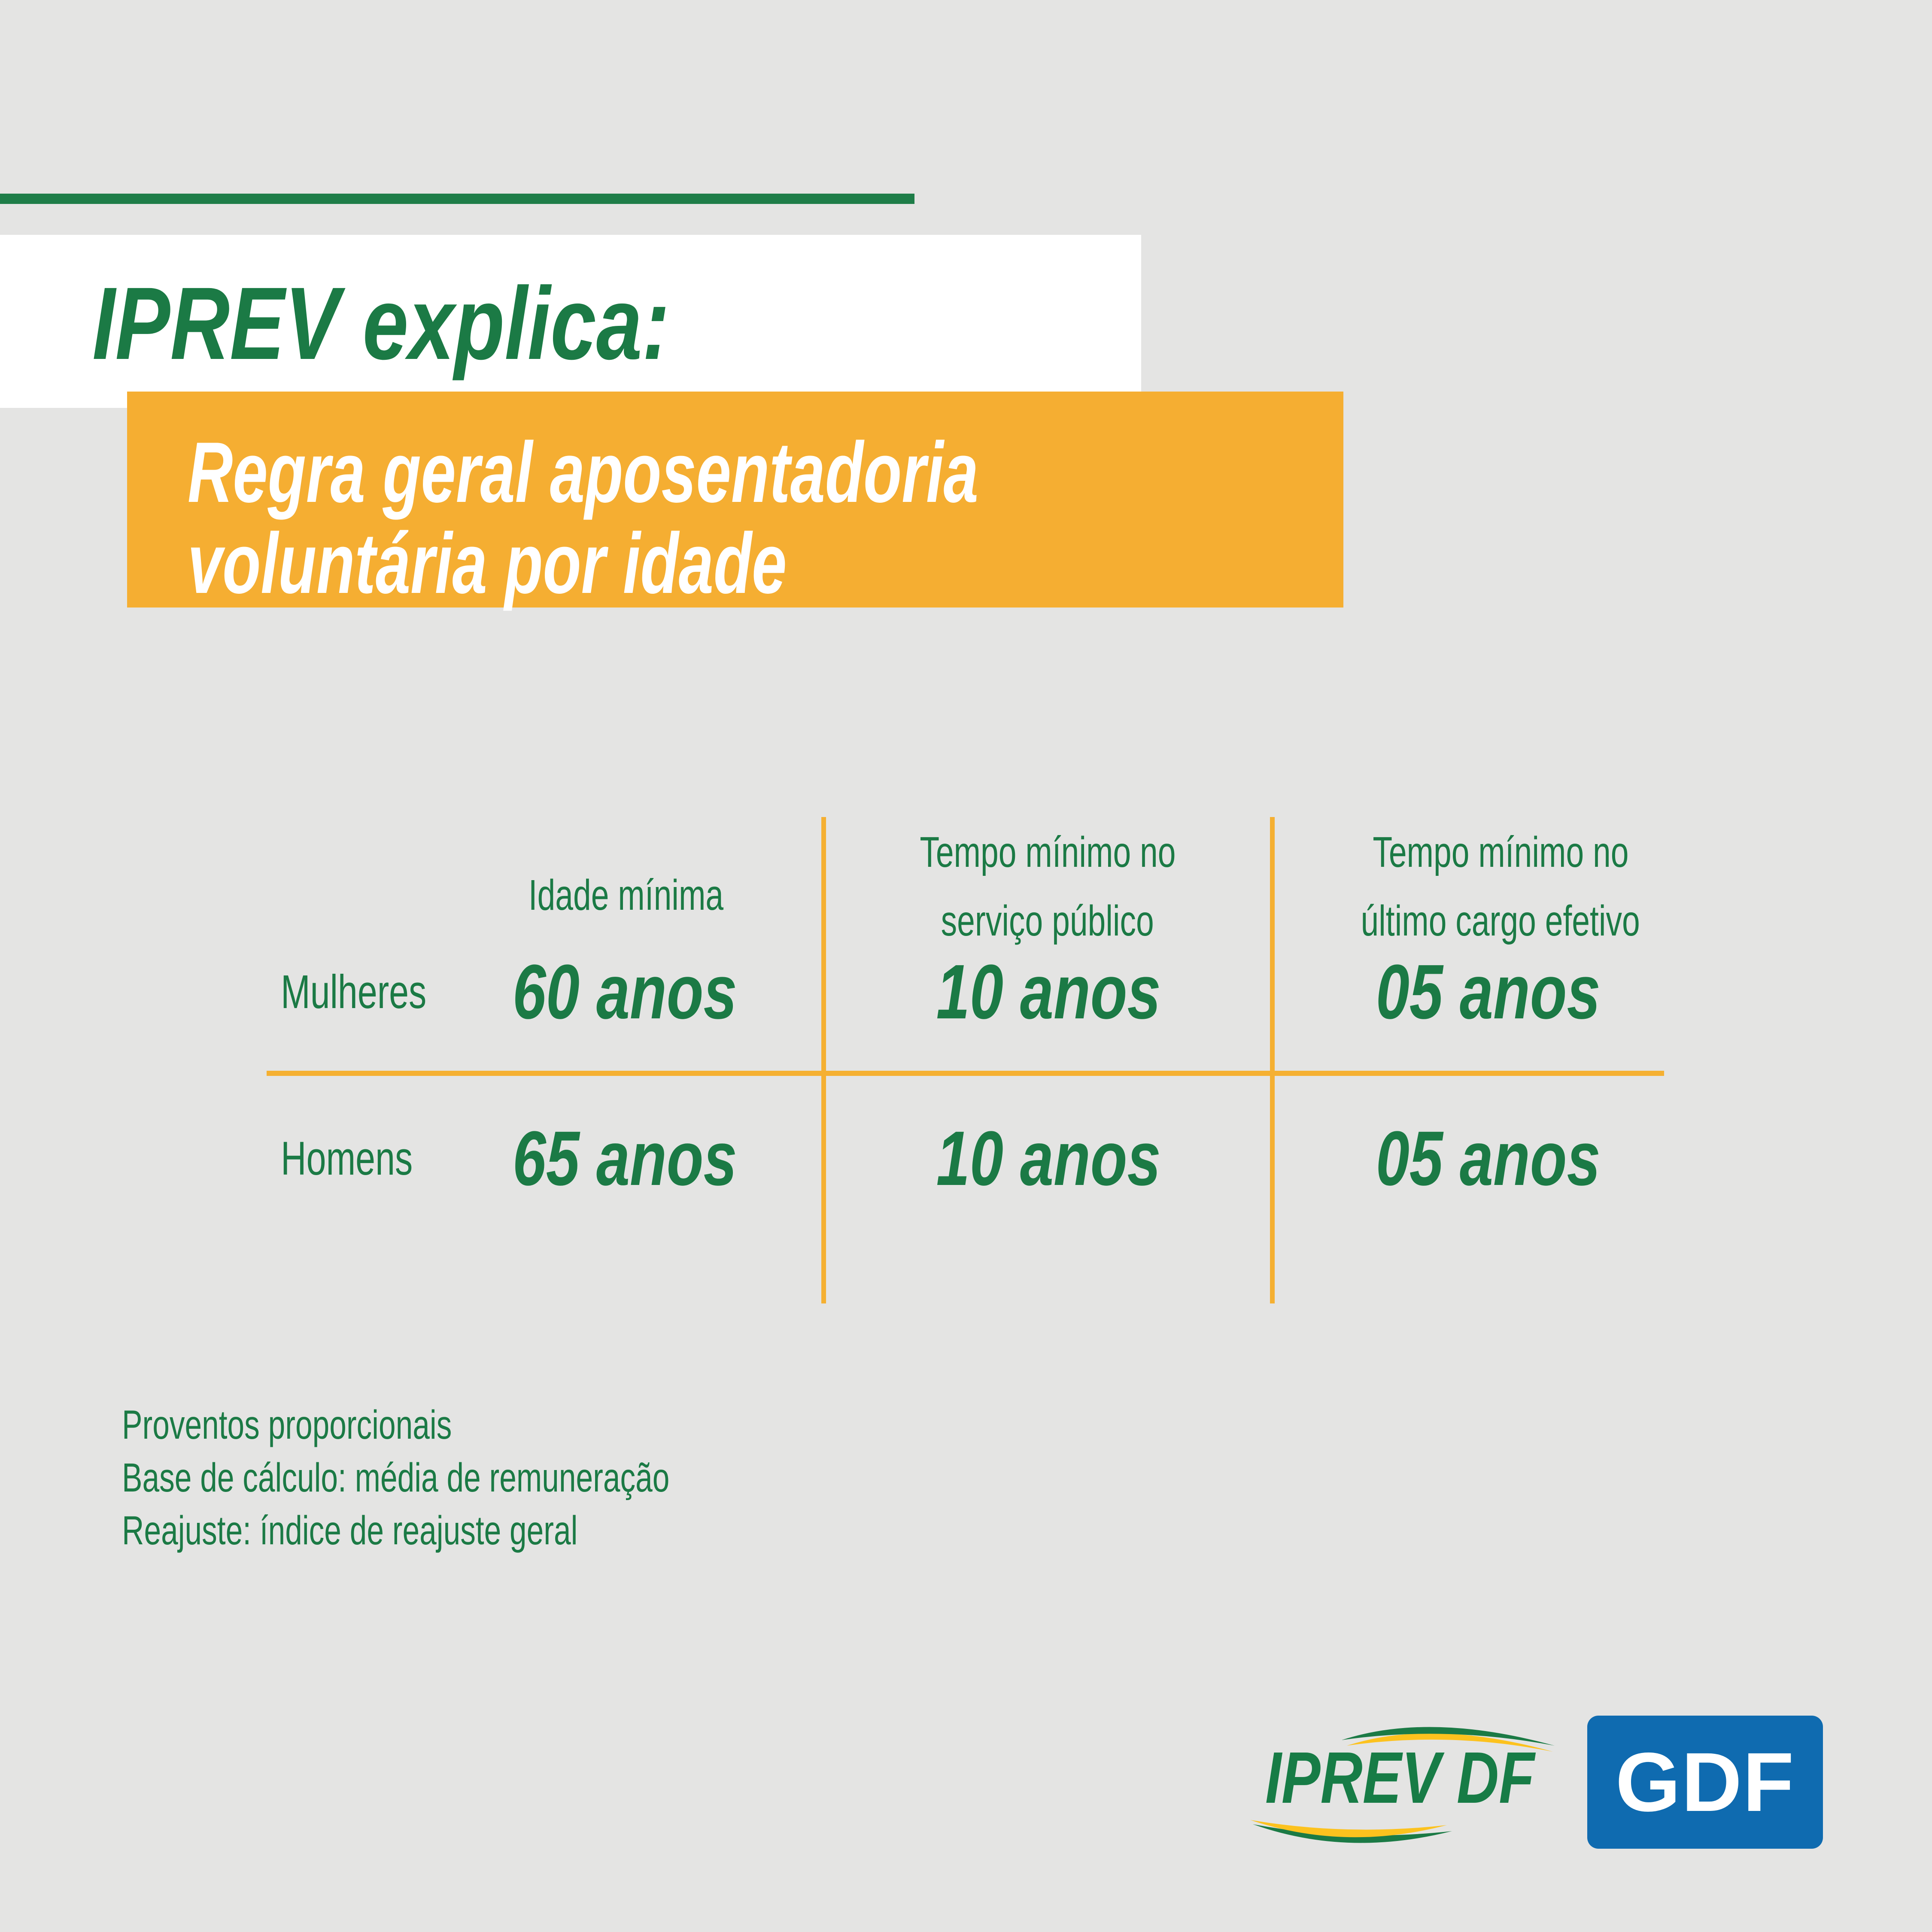 The image size is (1932, 1932). What do you see at coordinates (1488, 991) in the screenshot?
I see `value-mulheres-ultimo-cargo: 05 anos` at bounding box center [1488, 991].